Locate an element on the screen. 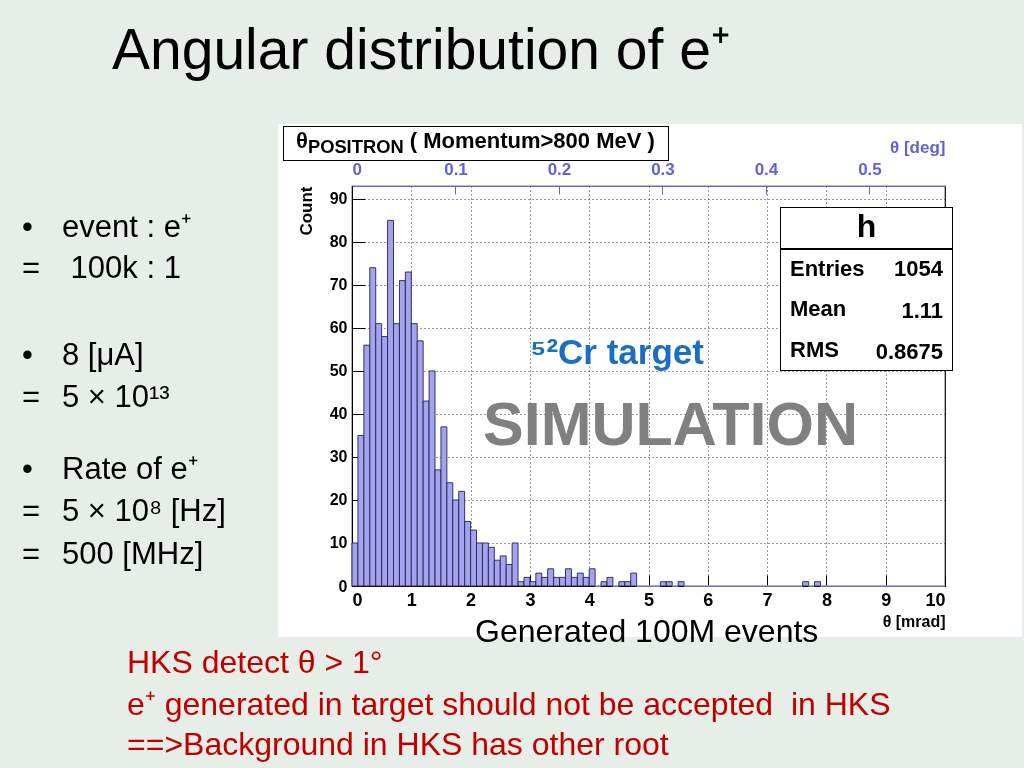  y-tick-label: 90 is located at coordinates (338, 199).